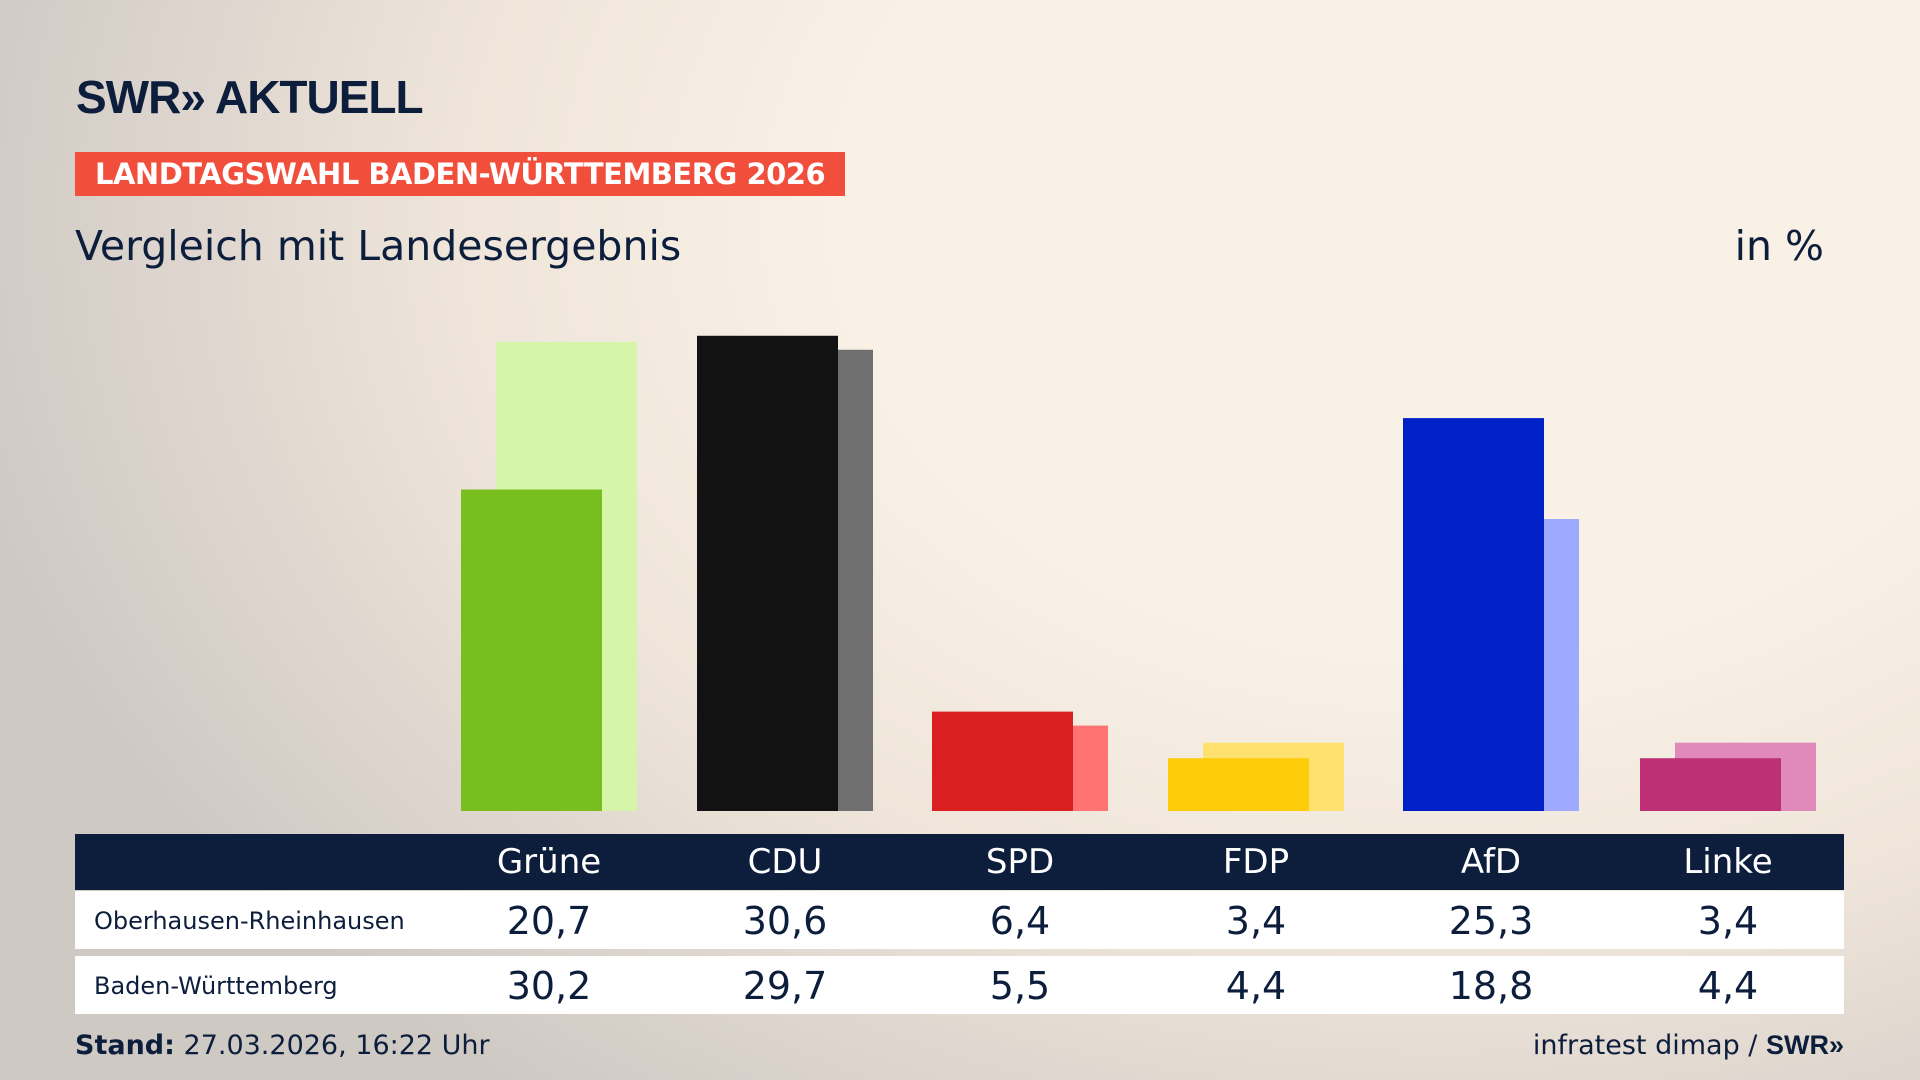 Image resolution: width=1920 pixels, height=1080 pixels. I want to click on bar-cdu-local, so click(767, 573).